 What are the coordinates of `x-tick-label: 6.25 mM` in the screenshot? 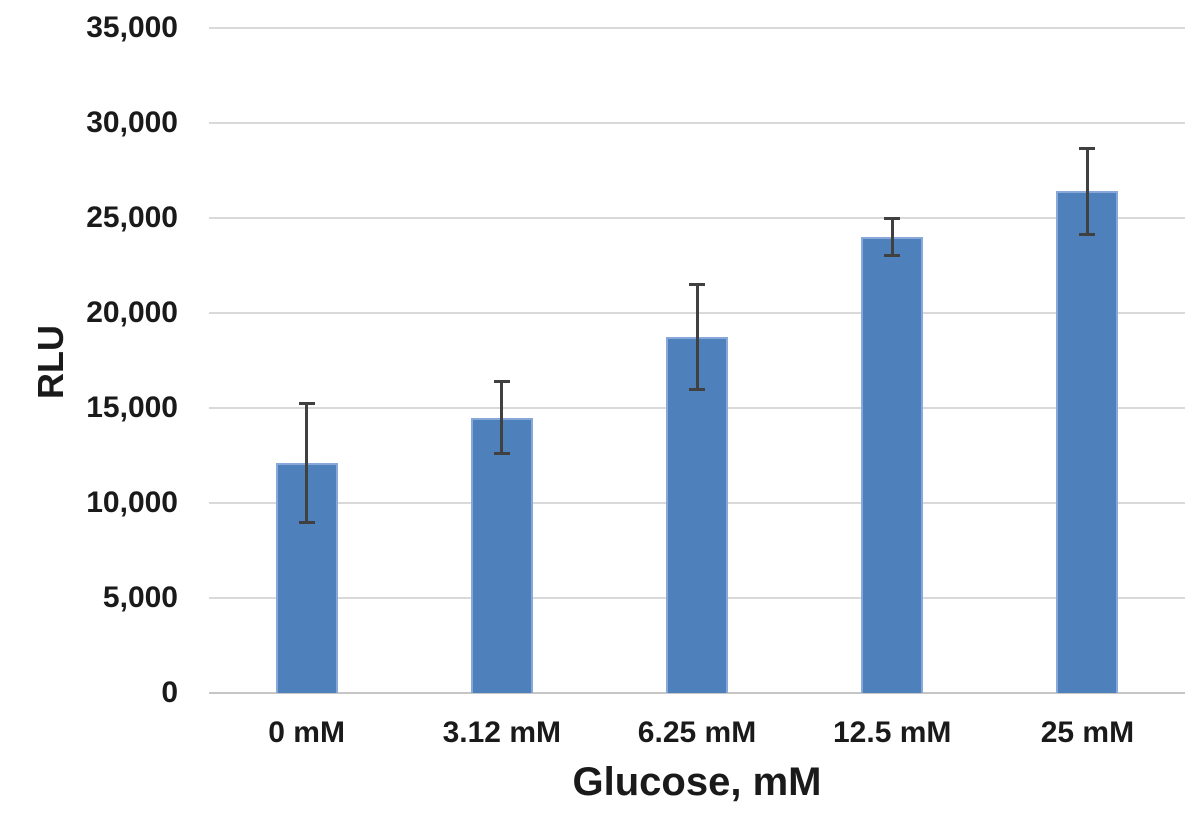 It's located at (697, 732).